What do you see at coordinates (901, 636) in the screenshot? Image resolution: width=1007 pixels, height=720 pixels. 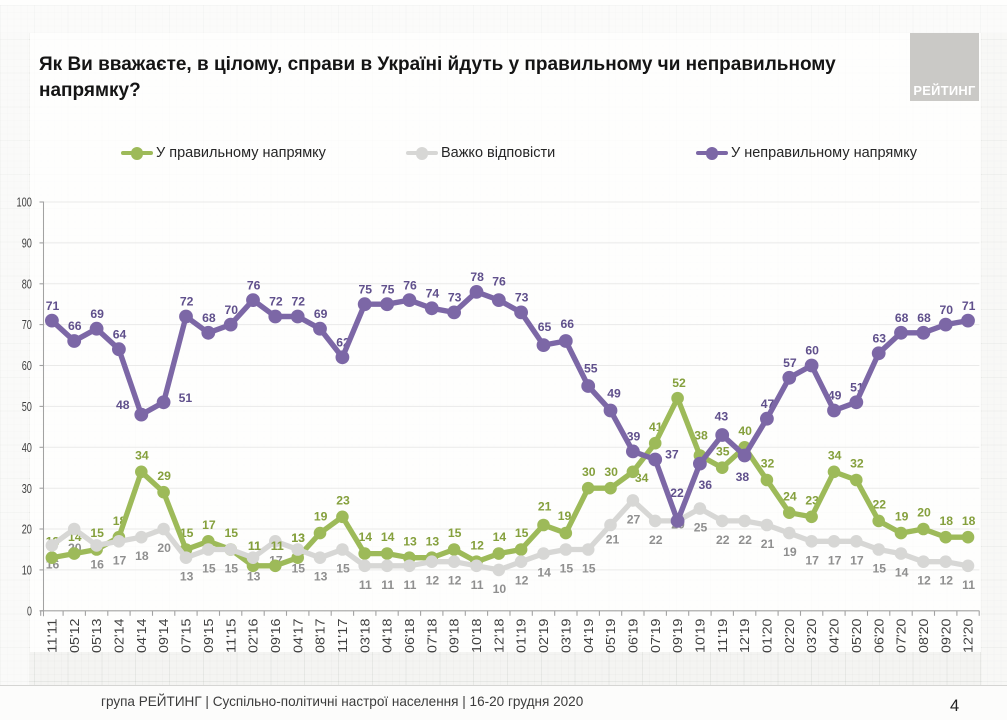 I see `svg-text: 07'20` at bounding box center [901, 636].